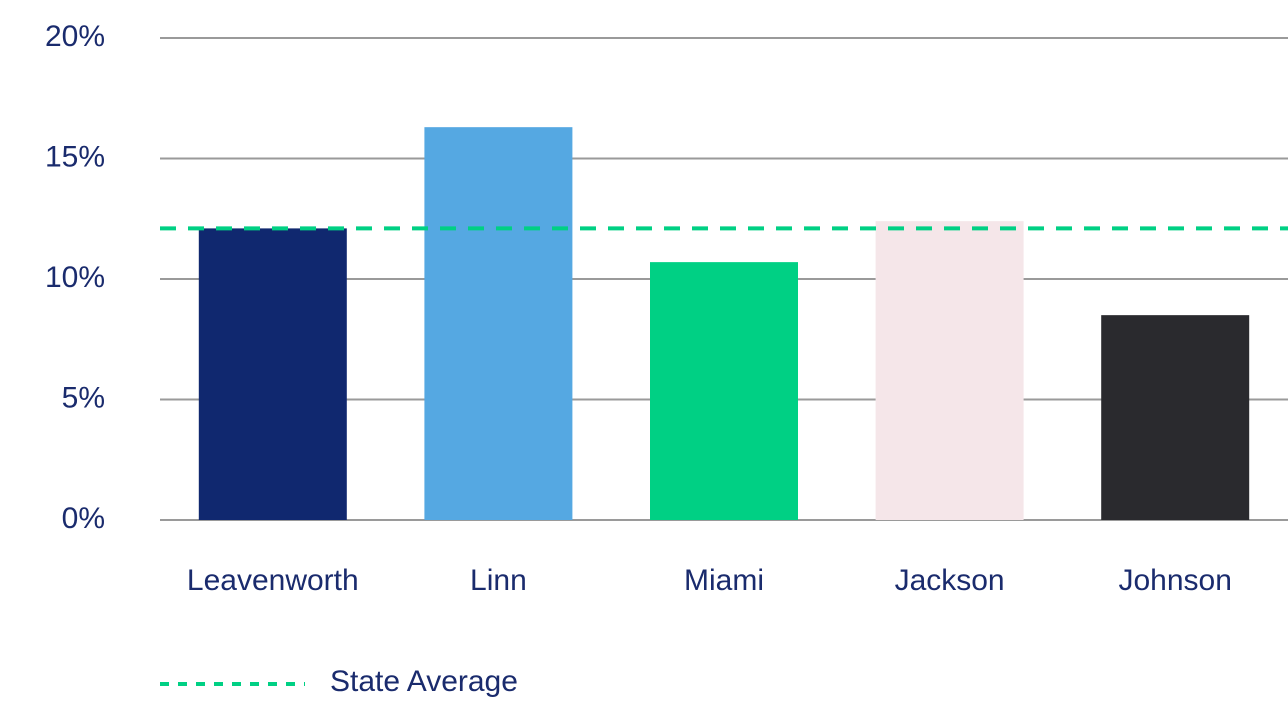 The image size is (1288, 711). I want to click on x-tick-label: Miami, so click(724, 580).